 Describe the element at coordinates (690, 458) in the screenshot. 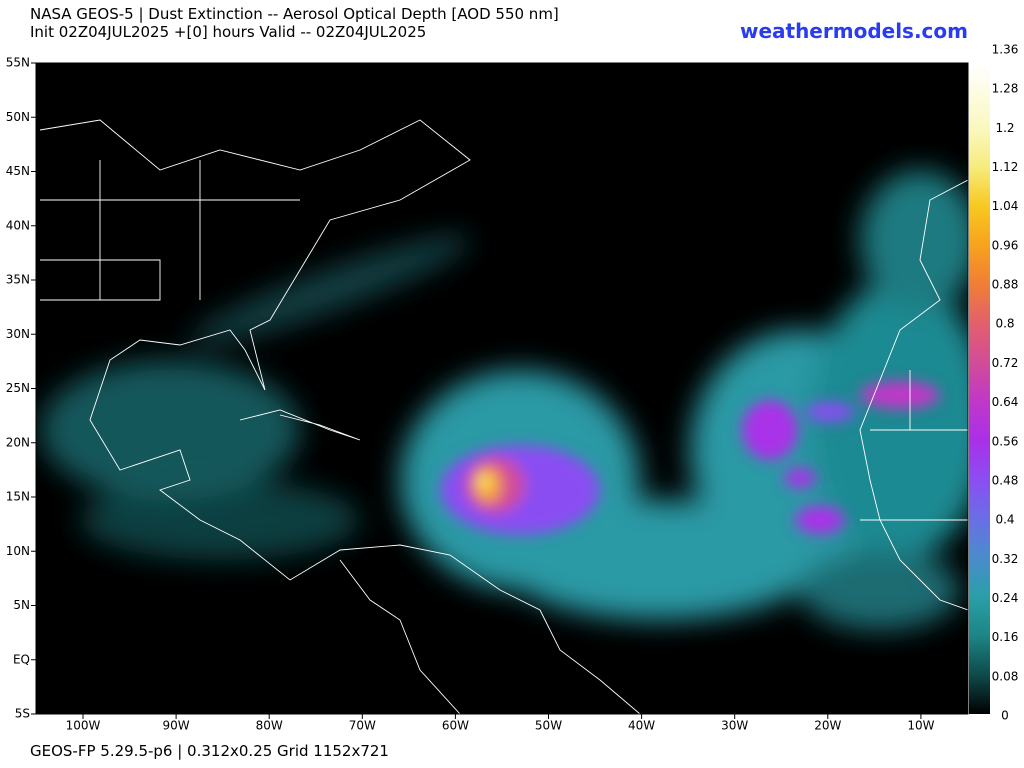

I see `dust-core` at that location.